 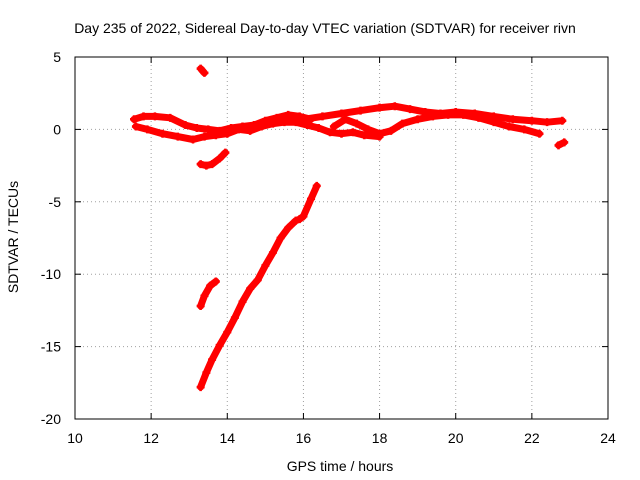 What do you see at coordinates (227, 438) in the screenshot?
I see `x-tick-label: 14` at bounding box center [227, 438].